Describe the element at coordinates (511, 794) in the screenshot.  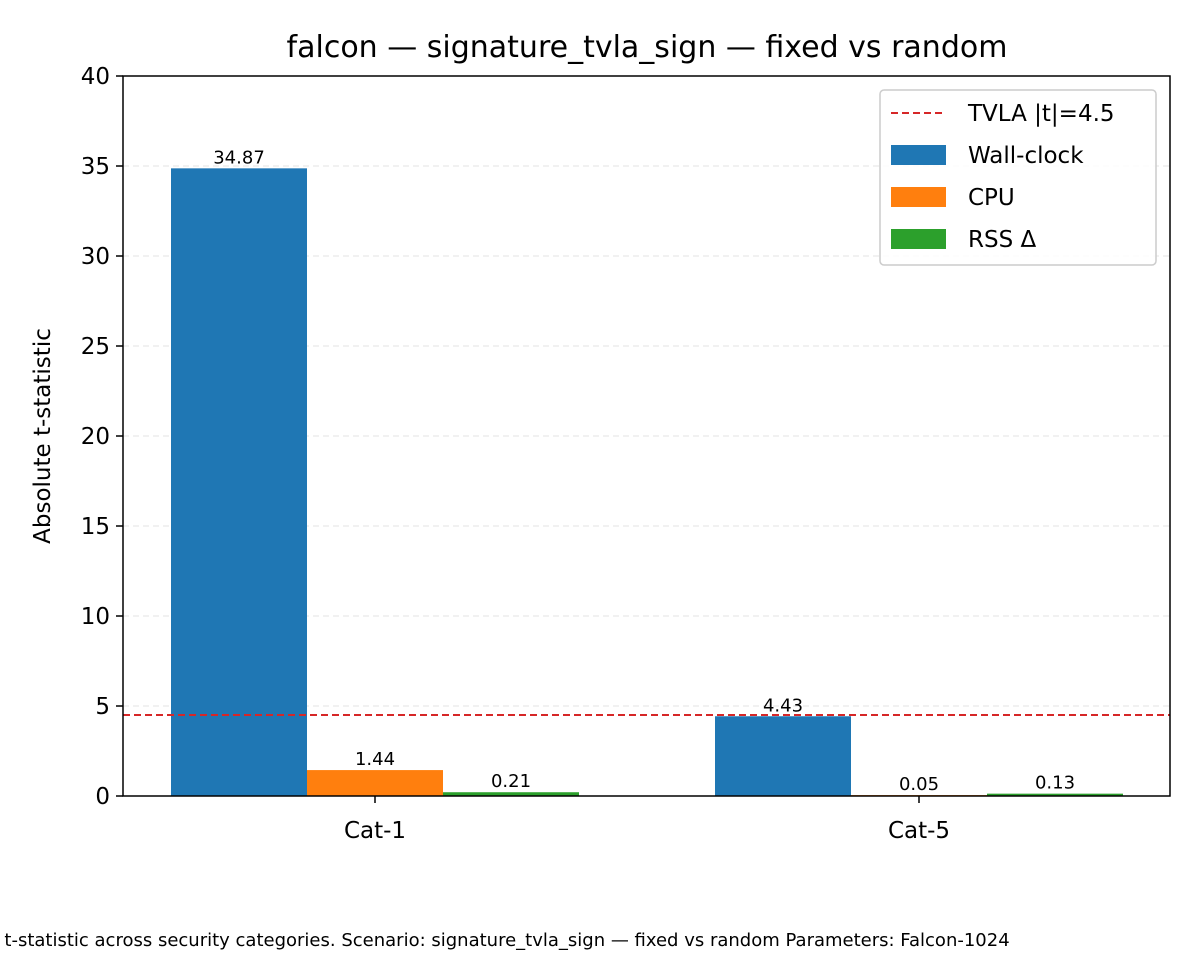
I see `bar-rss--cat-1` at that location.